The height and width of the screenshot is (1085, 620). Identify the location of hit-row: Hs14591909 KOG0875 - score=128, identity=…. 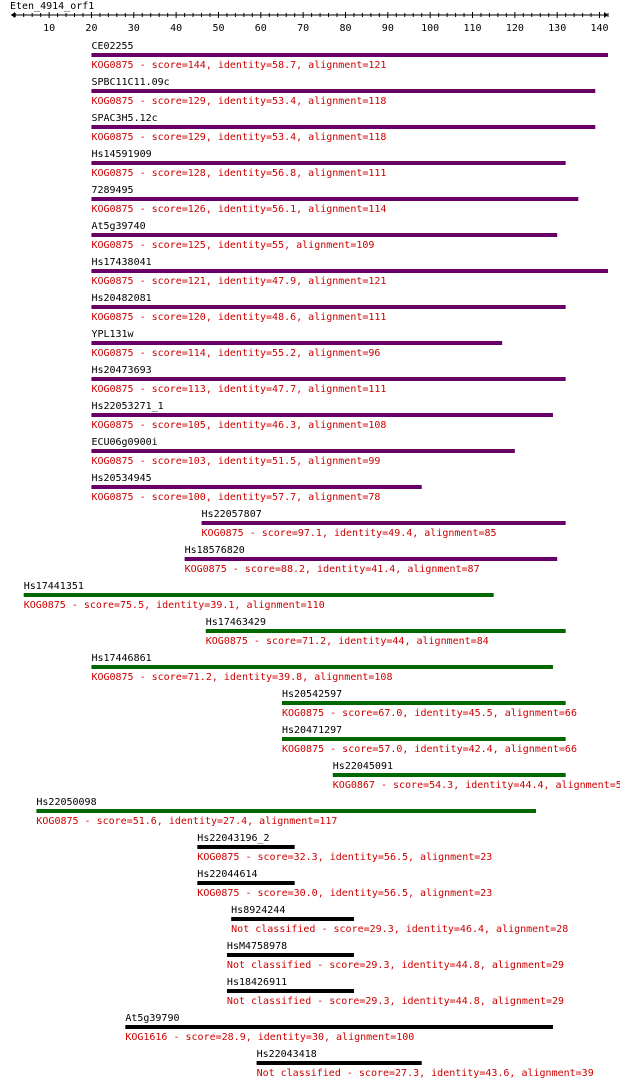
(328, 164).